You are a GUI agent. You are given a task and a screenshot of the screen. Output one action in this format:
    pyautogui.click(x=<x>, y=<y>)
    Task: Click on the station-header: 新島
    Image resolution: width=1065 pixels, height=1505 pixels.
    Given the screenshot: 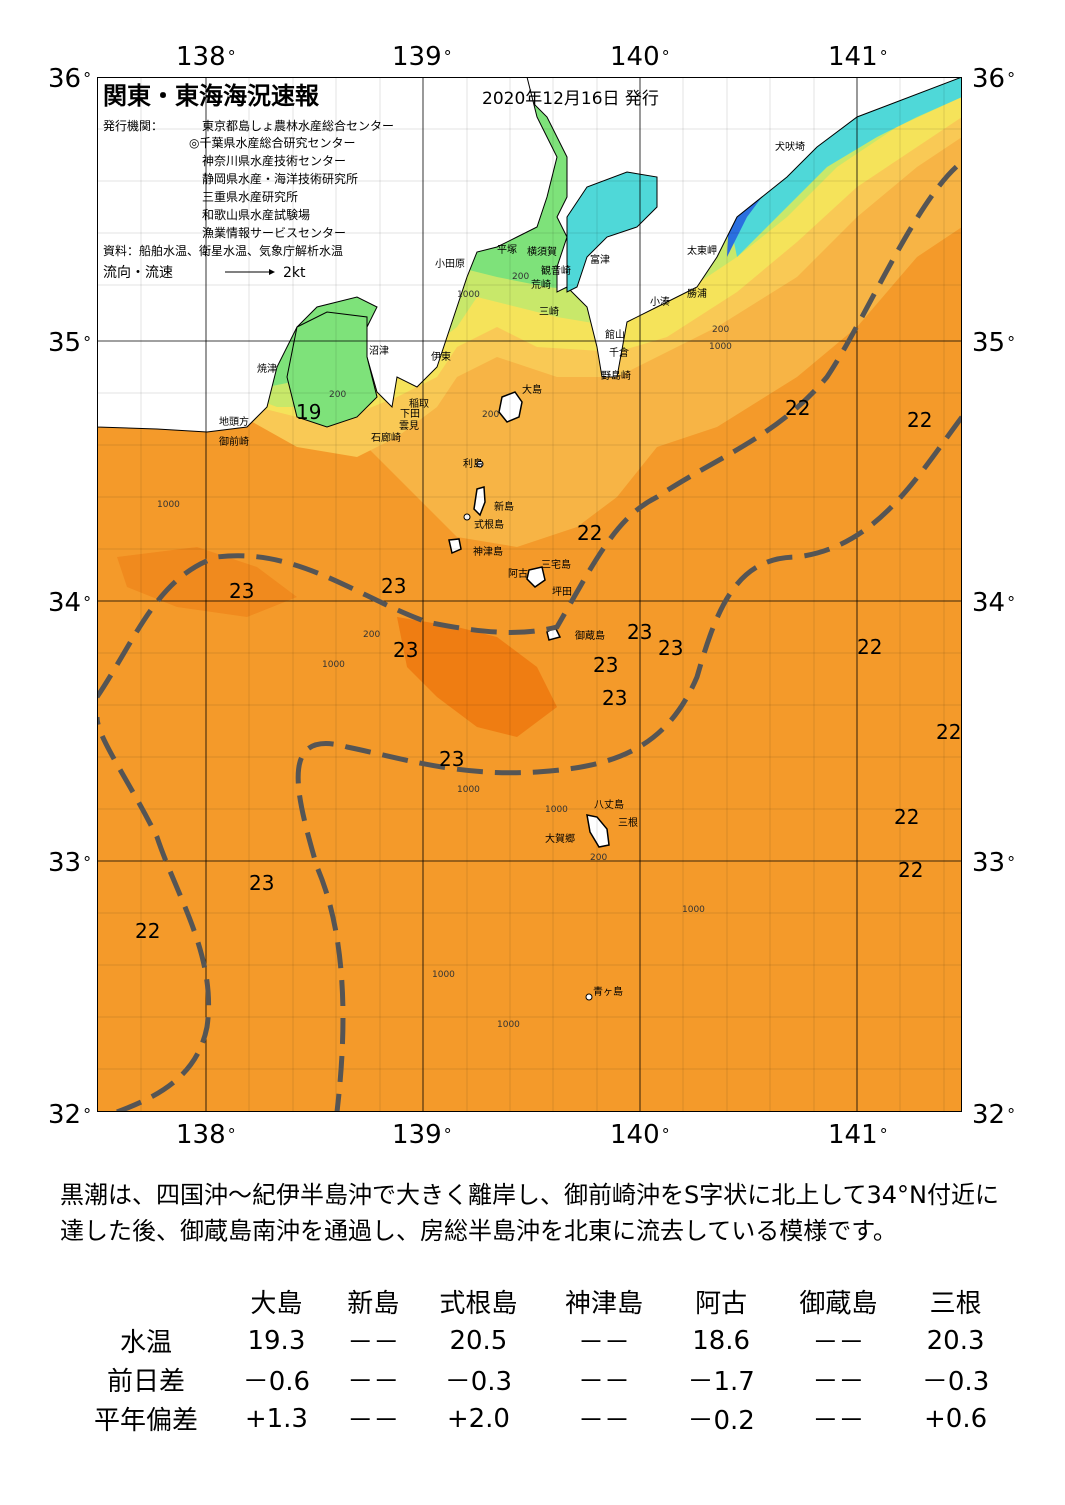 What is the action you would take?
    pyautogui.click(x=373, y=1304)
    